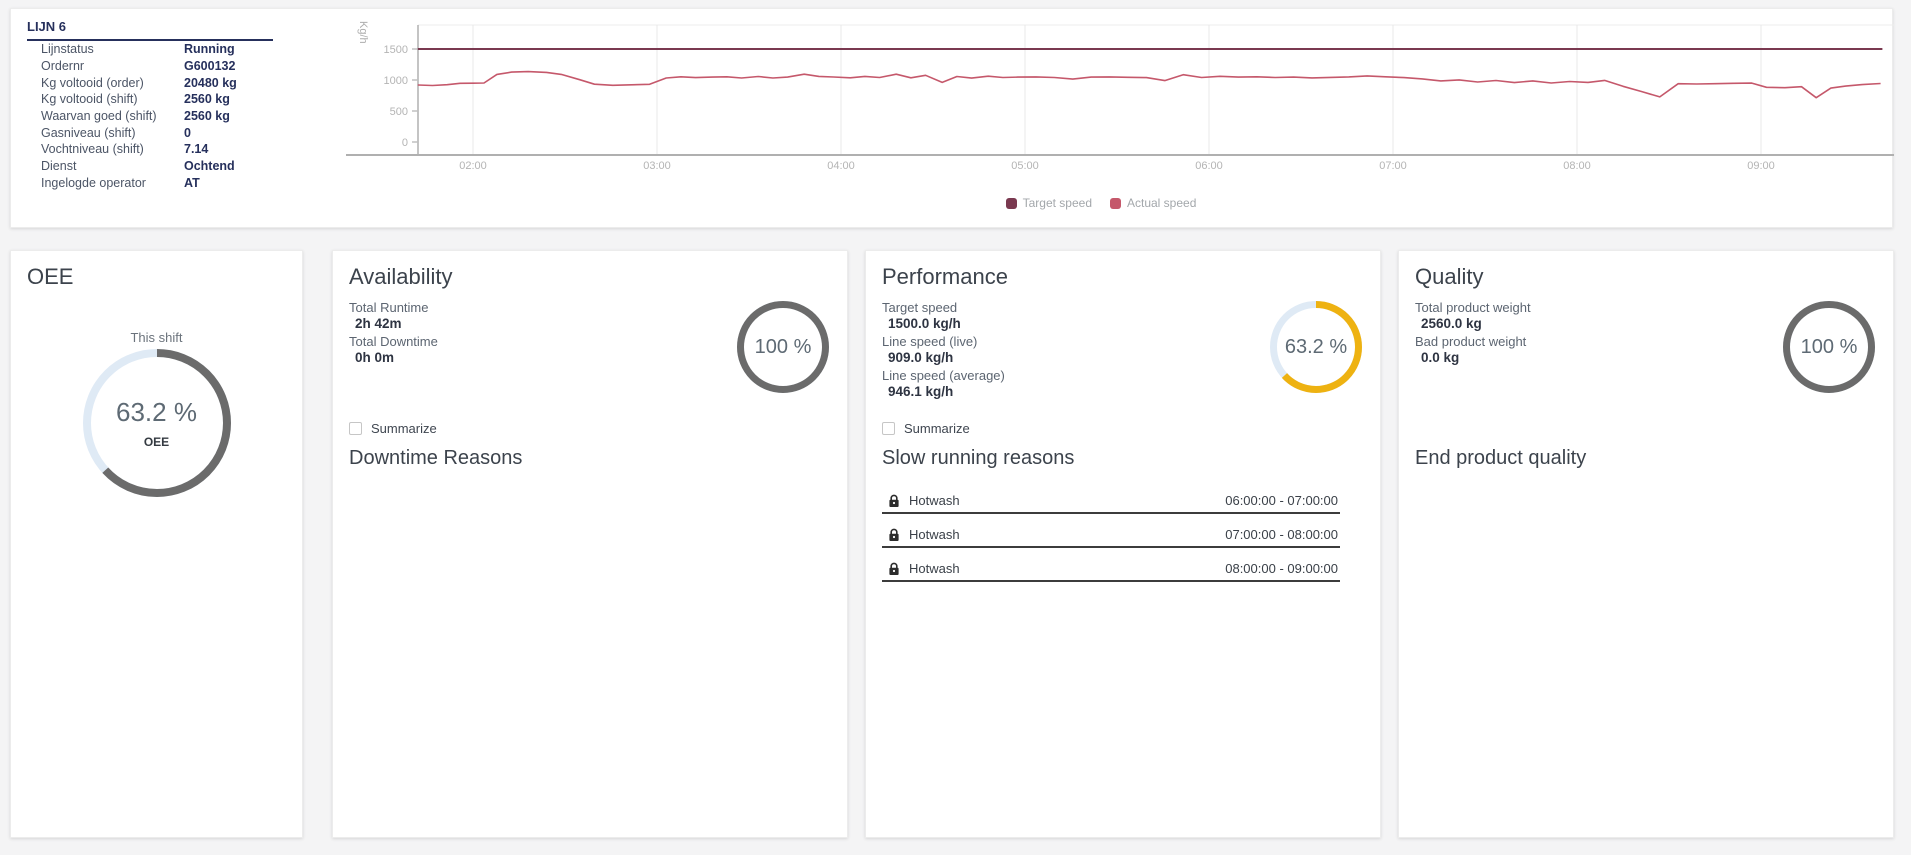 The image size is (1911, 855). I want to click on oee-card: OEE This shift 63.2 % OEE, so click(156, 544).